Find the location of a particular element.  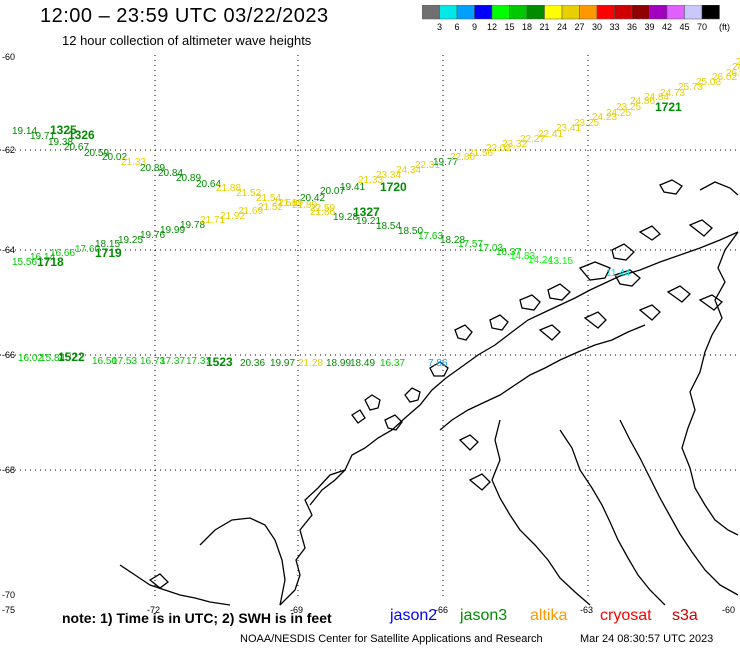

wave-height-label: 17.03 is located at coordinates (490, 248).